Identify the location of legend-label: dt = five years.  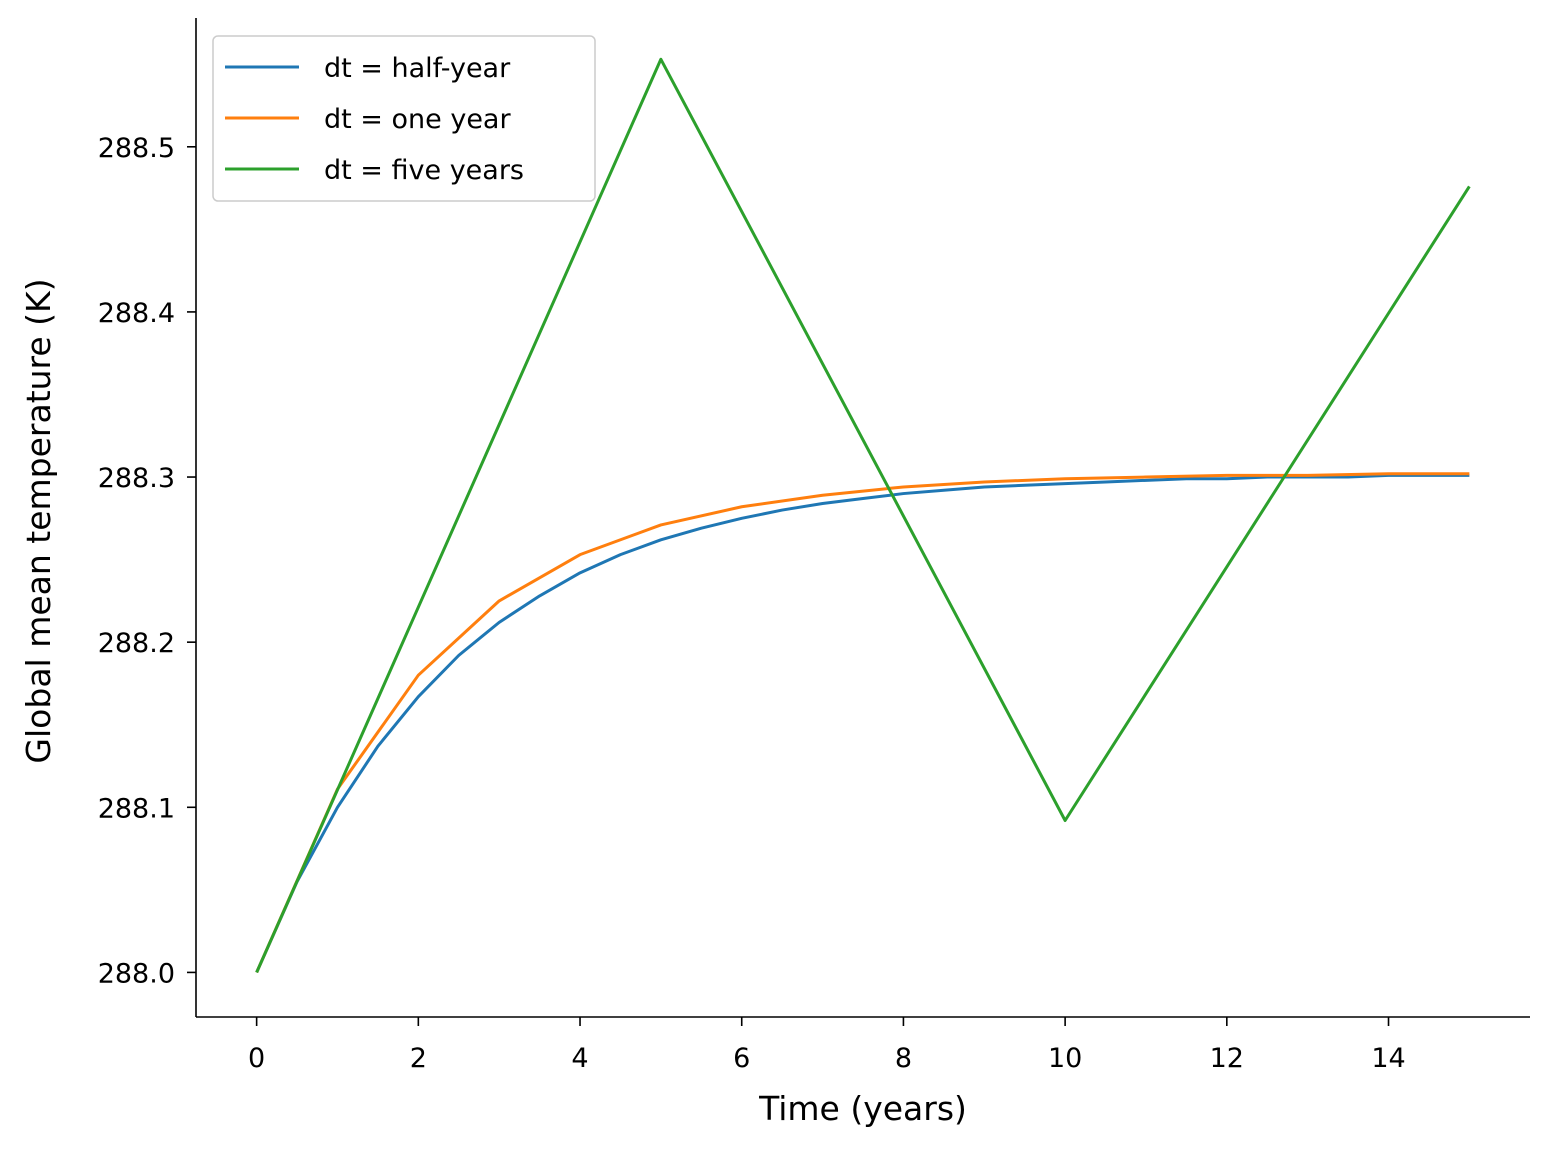
(424, 170).